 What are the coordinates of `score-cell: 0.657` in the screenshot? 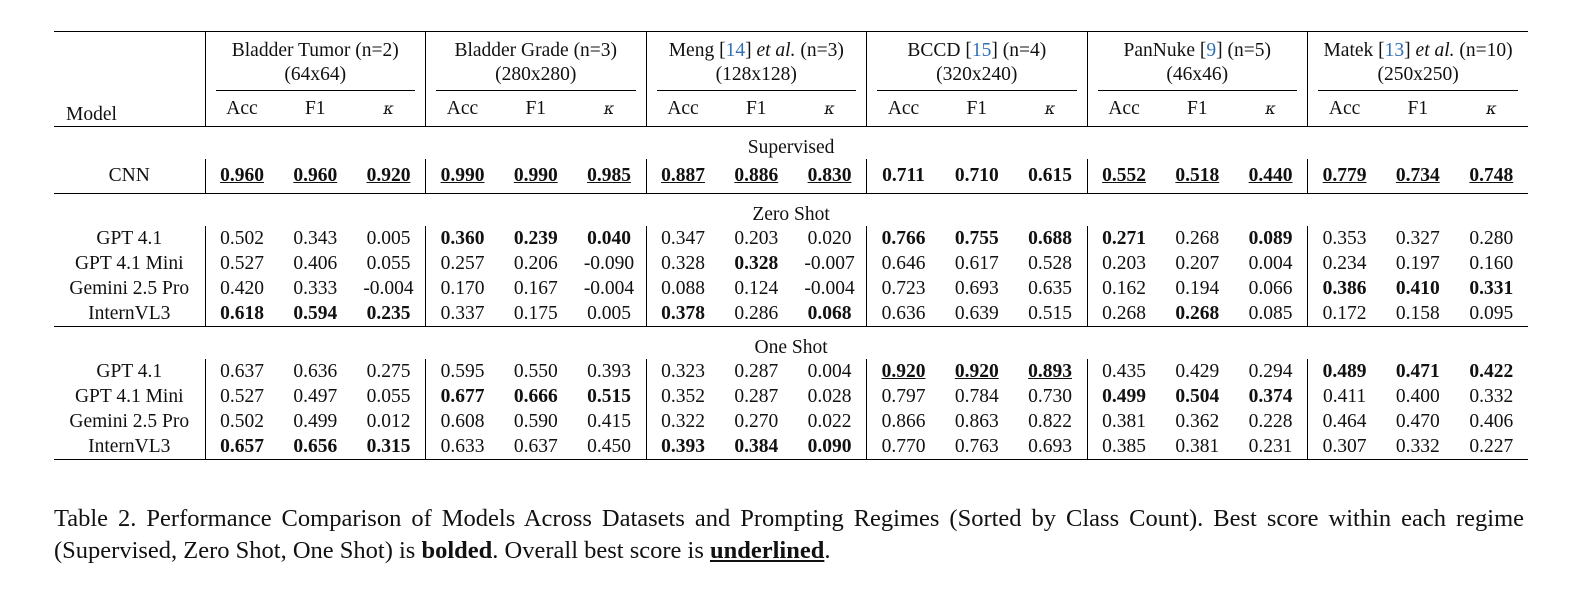 It's located at (241, 447).